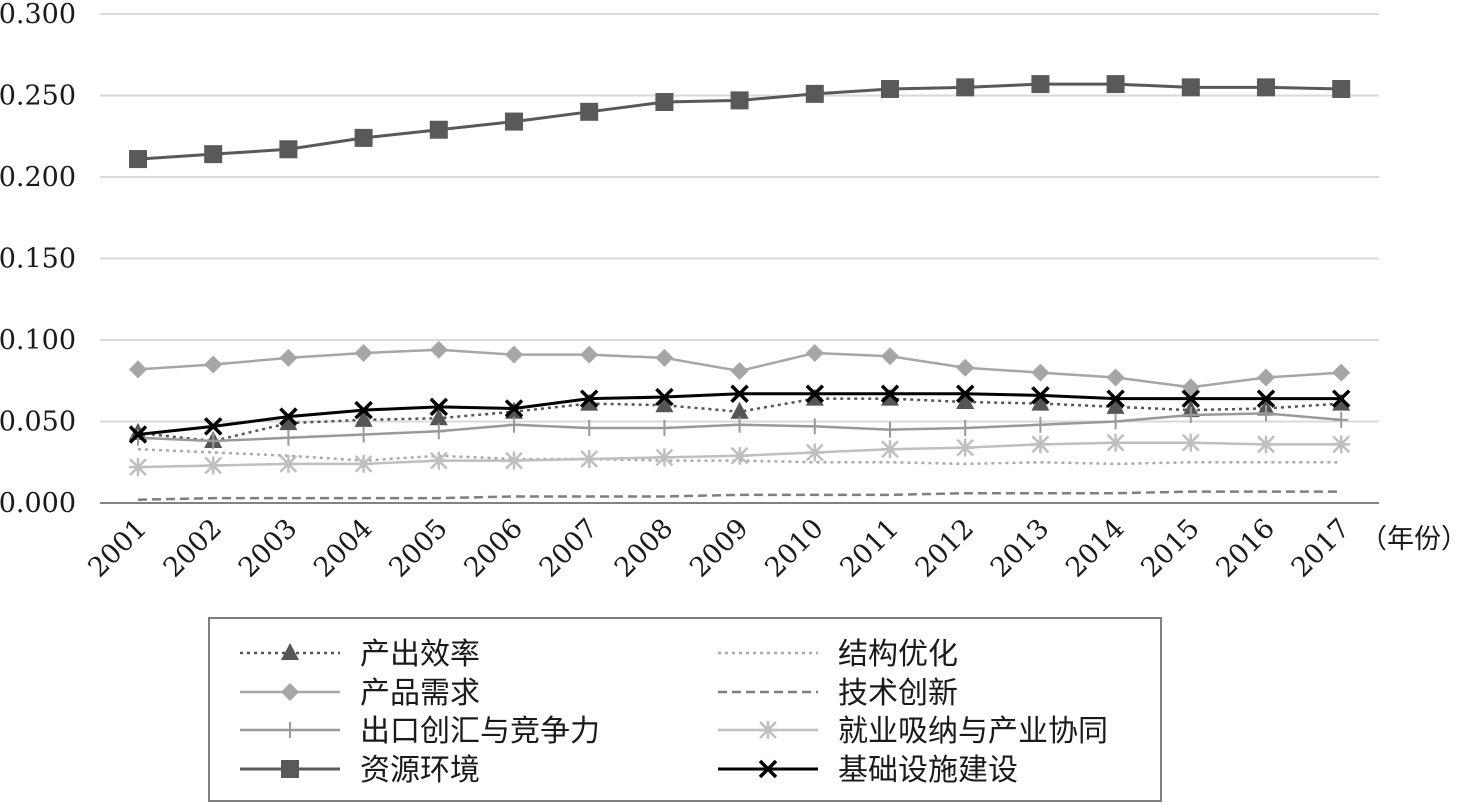 This screenshot has height=805, width=1459. Describe the element at coordinates (1020, 548) in the screenshot. I see `x-tick-label: 2013` at that location.